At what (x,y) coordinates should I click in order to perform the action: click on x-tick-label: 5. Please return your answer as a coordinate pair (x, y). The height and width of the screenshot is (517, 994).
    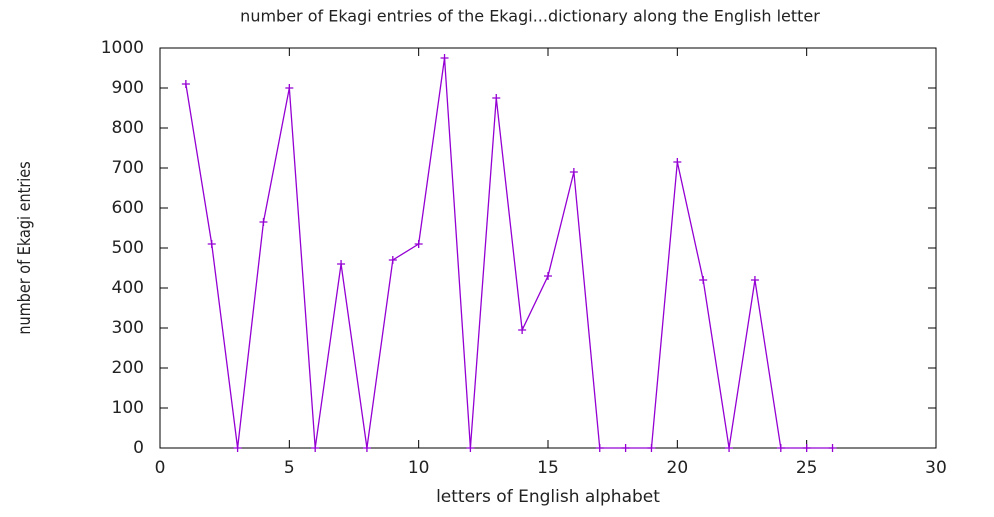
    Looking at the image, I should click on (289, 468).